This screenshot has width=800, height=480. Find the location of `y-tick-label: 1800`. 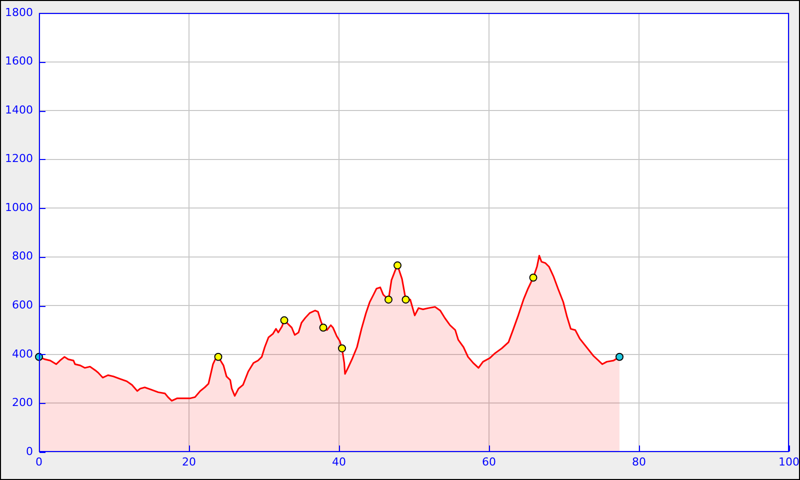

y-tick-label: 1800 is located at coordinates (19, 12).